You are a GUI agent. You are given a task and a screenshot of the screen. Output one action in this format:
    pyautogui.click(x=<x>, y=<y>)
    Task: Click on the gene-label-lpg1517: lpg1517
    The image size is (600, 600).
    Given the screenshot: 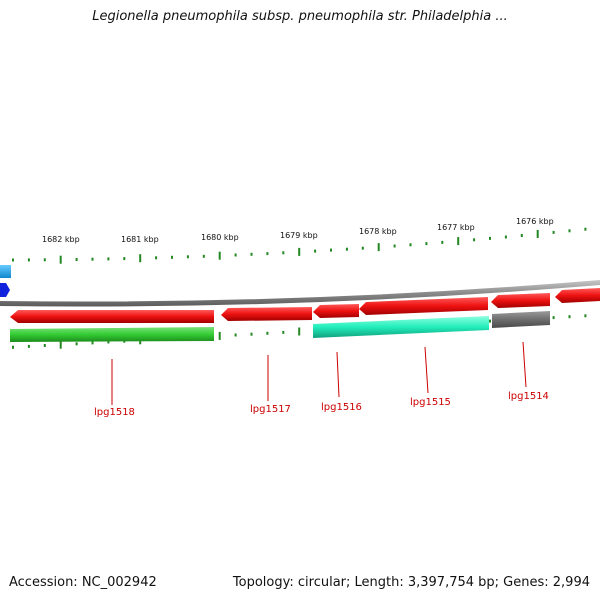 What is the action you would take?
    pyautogui.click(x=270, y=409)
    